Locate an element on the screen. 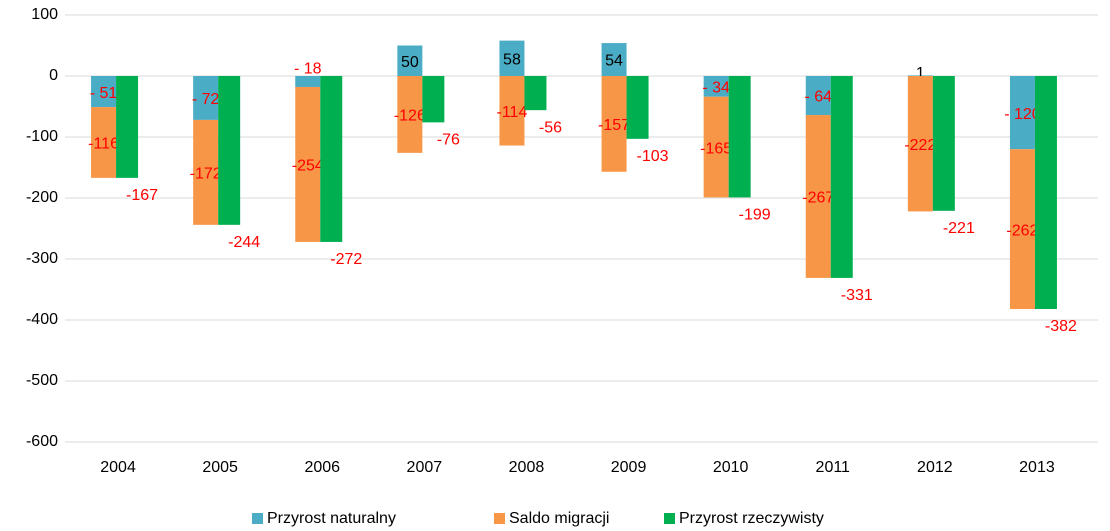 This screenshot has width=1110, height=531. data-label: - 18 is located at coordinates (308, 69).